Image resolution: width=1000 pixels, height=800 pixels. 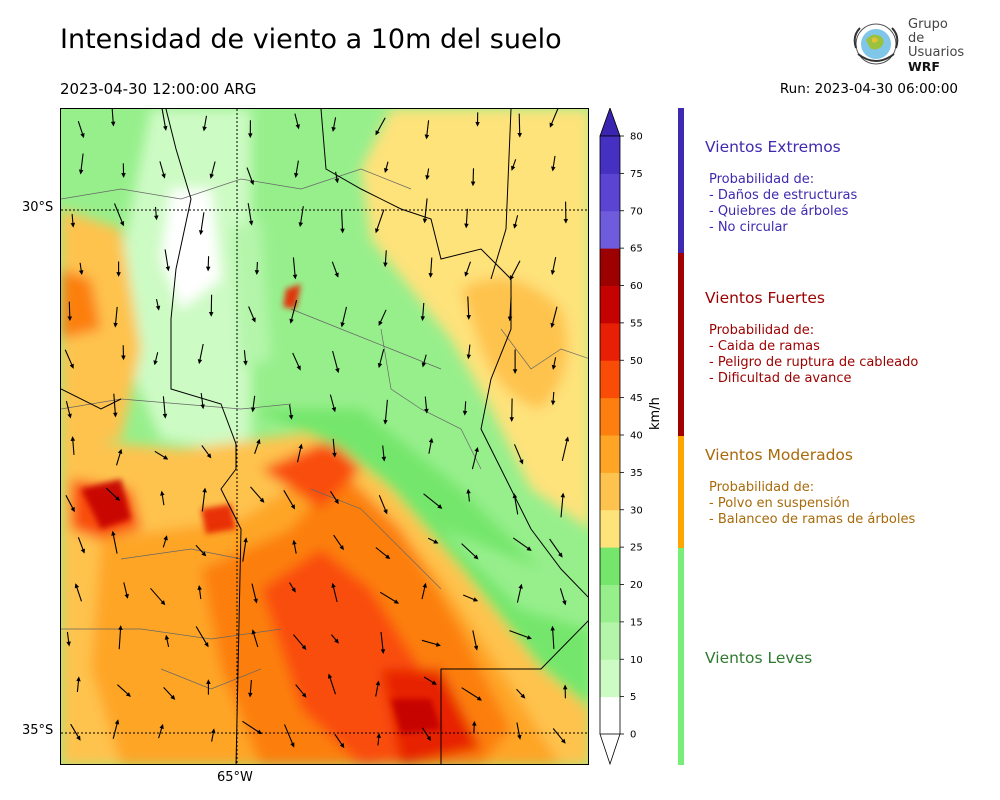 What do you see at coordinates (758, 658) in the screenshot?
I see `category-leves: Vientos Leves` at bounding box center [758, 658].